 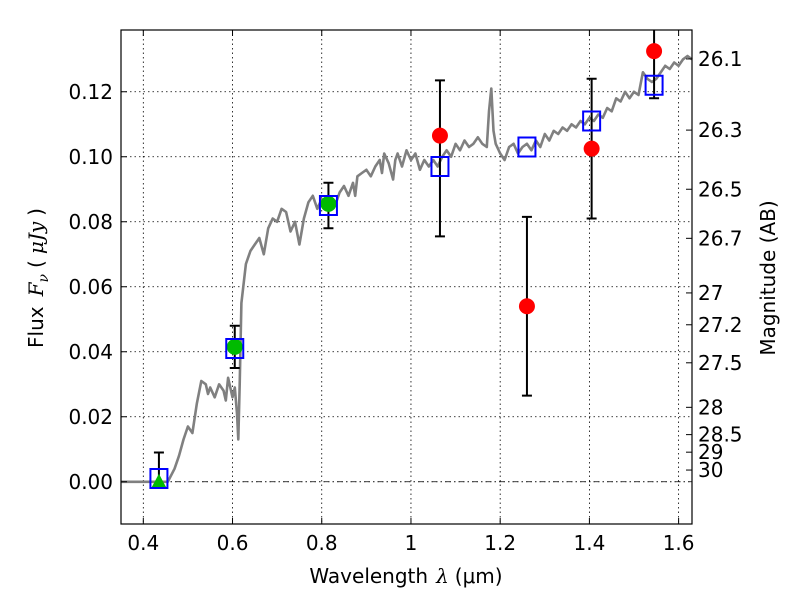 What do you see at coordinates (322, 543) in the screenshot?
I see `x-tick-label: 0.8` at bounding box center [322, 543].